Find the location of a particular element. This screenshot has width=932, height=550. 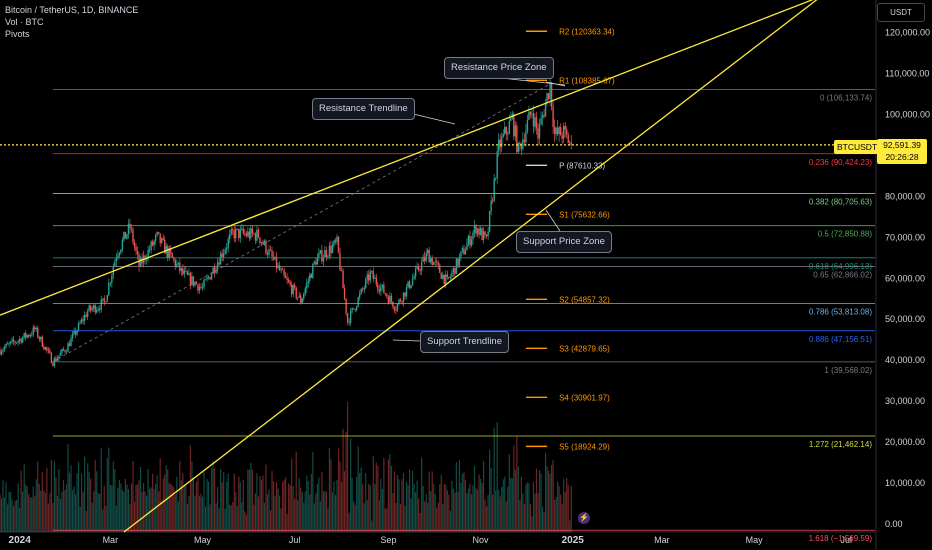

x-tick-label-9: Jul is located at coordinates (847, 540).